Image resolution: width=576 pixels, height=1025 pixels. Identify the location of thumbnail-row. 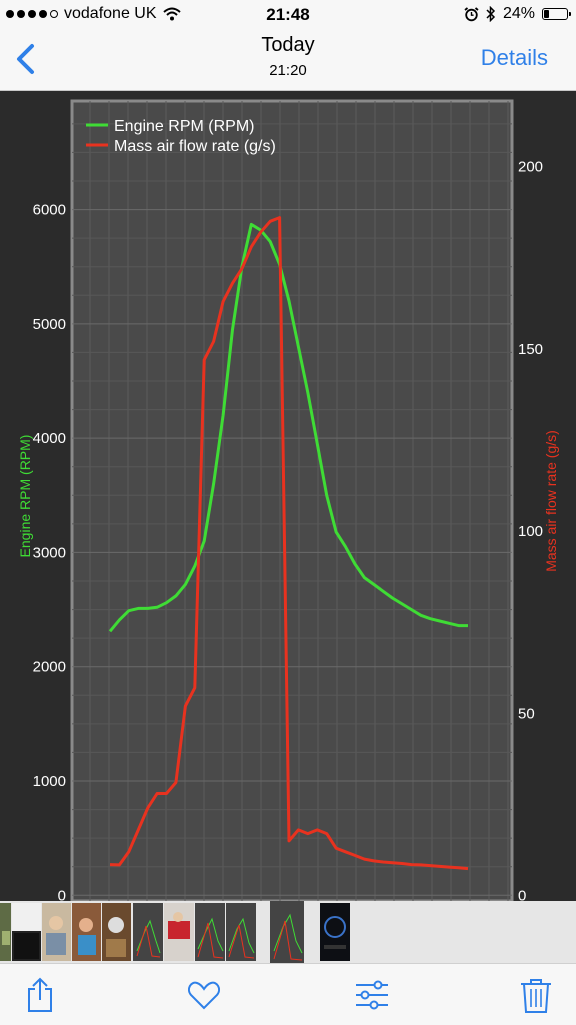
(175, 932).